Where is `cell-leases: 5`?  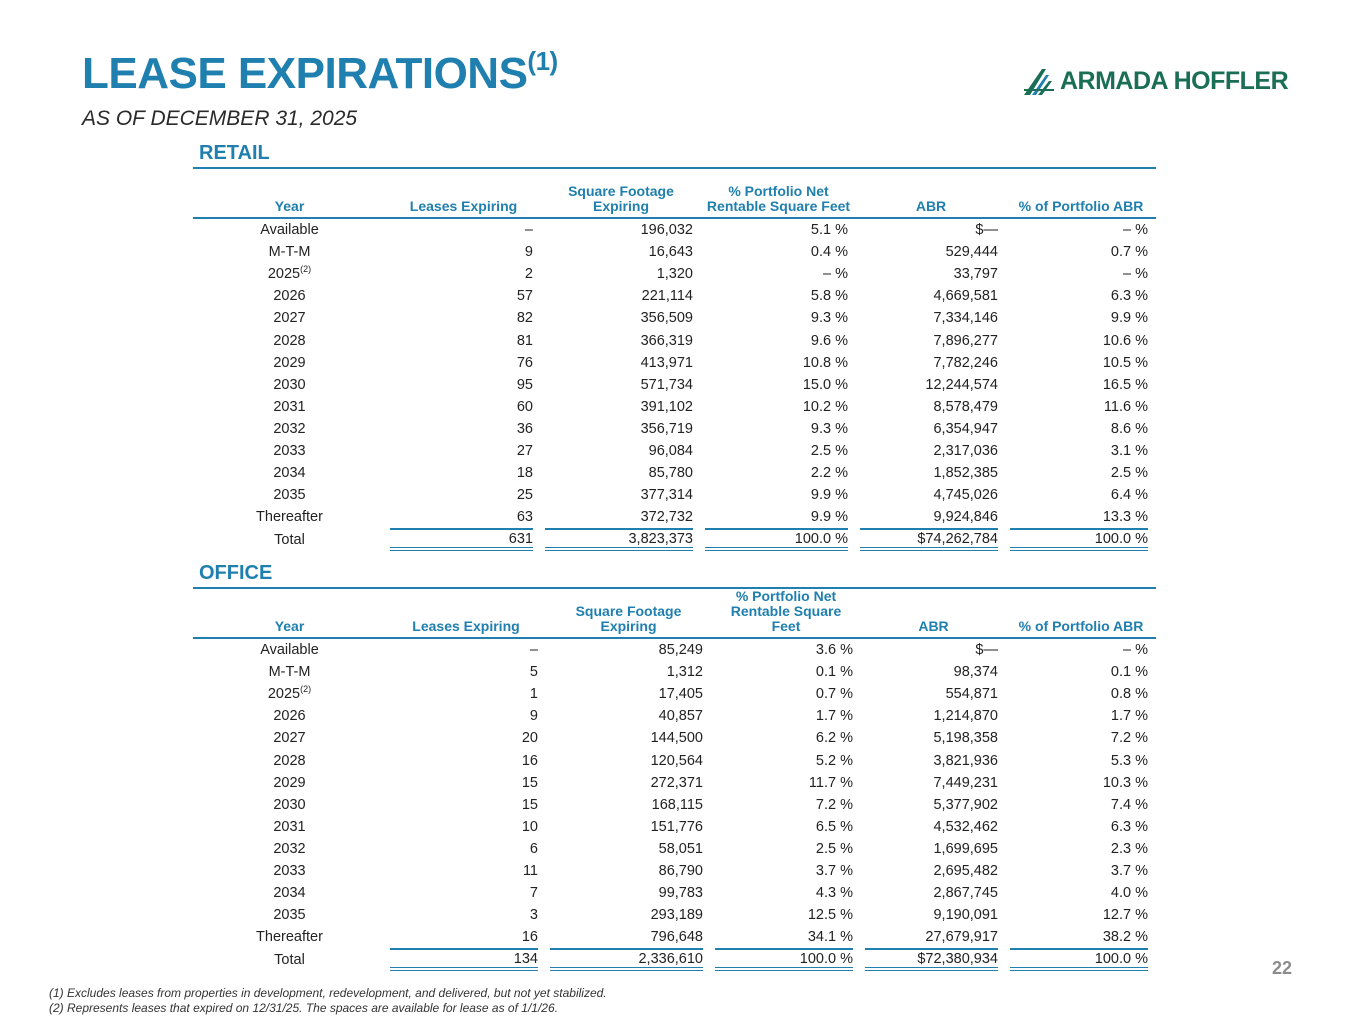
cell-leases: 5 is located at coordinates (533, 672).